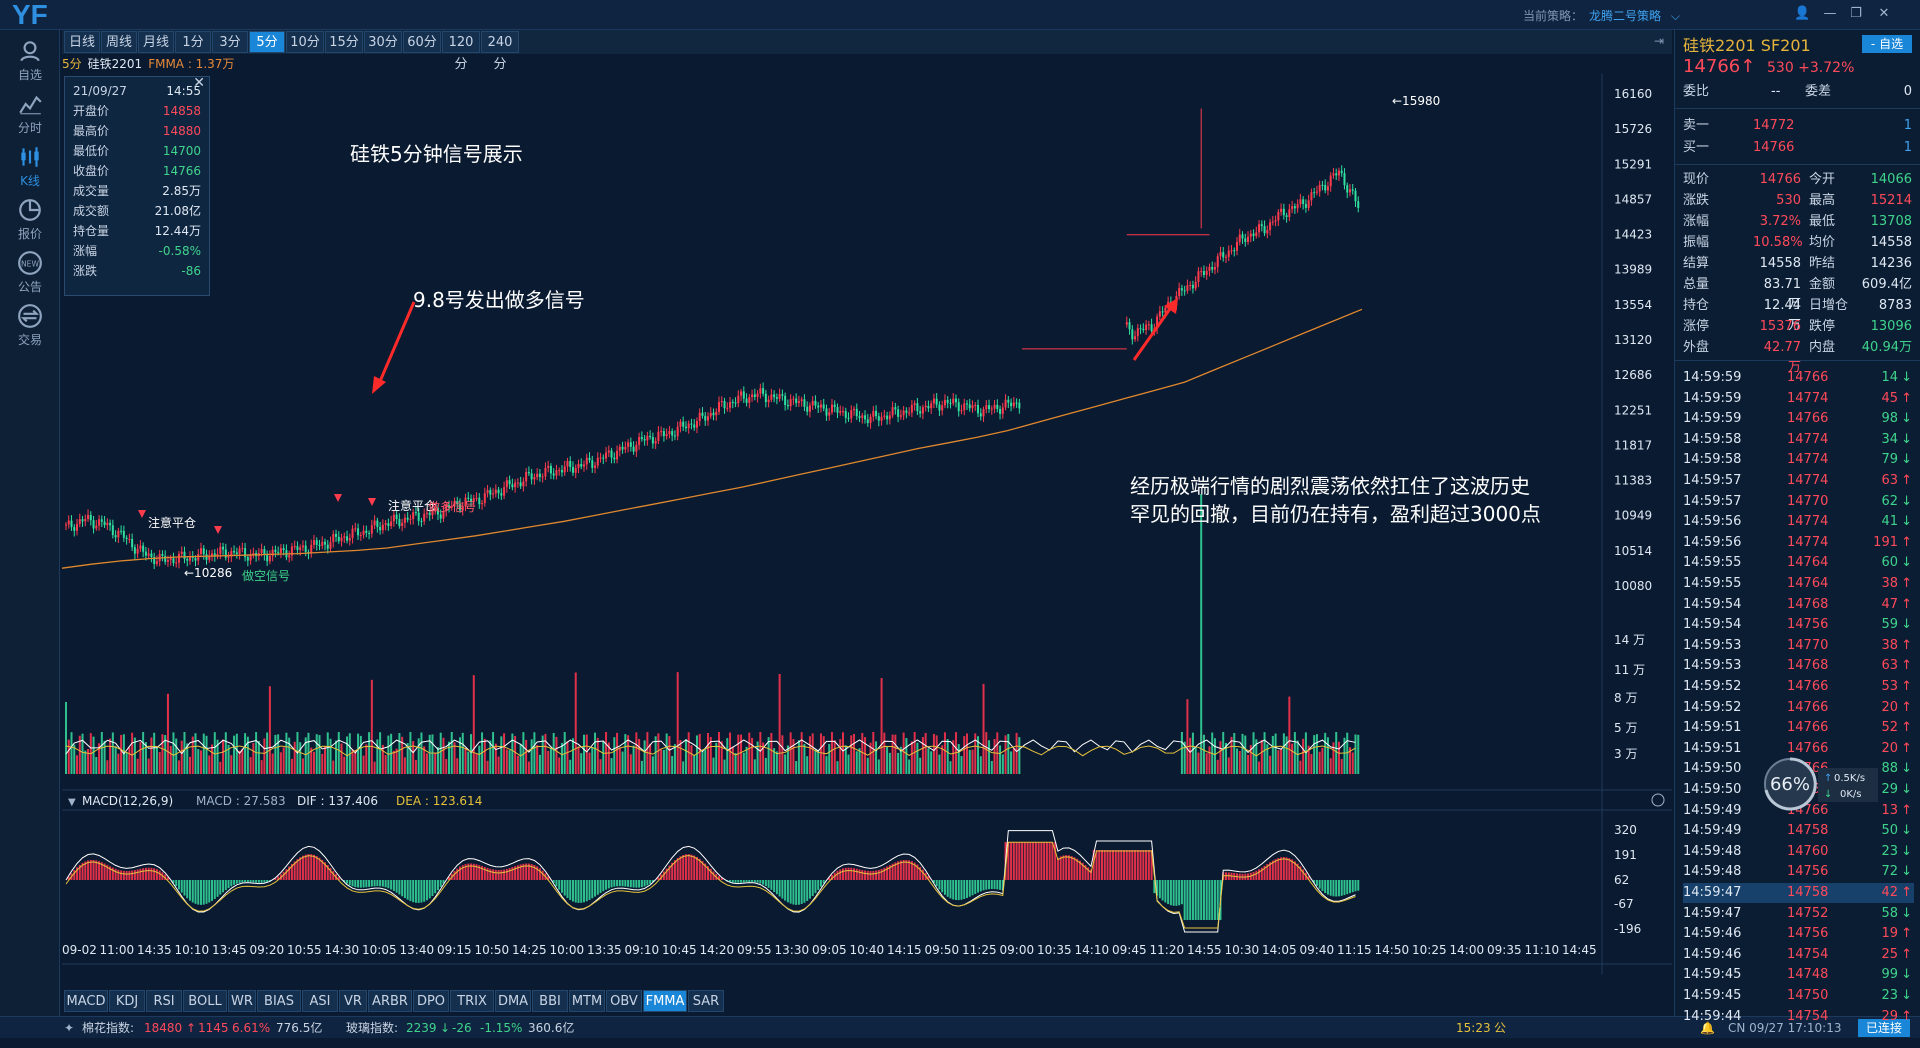 The image size is (1920, 1048). Describe the element at coordinates (1802, 13) in the screenshot. I see `user-icon: 👤` at that location.